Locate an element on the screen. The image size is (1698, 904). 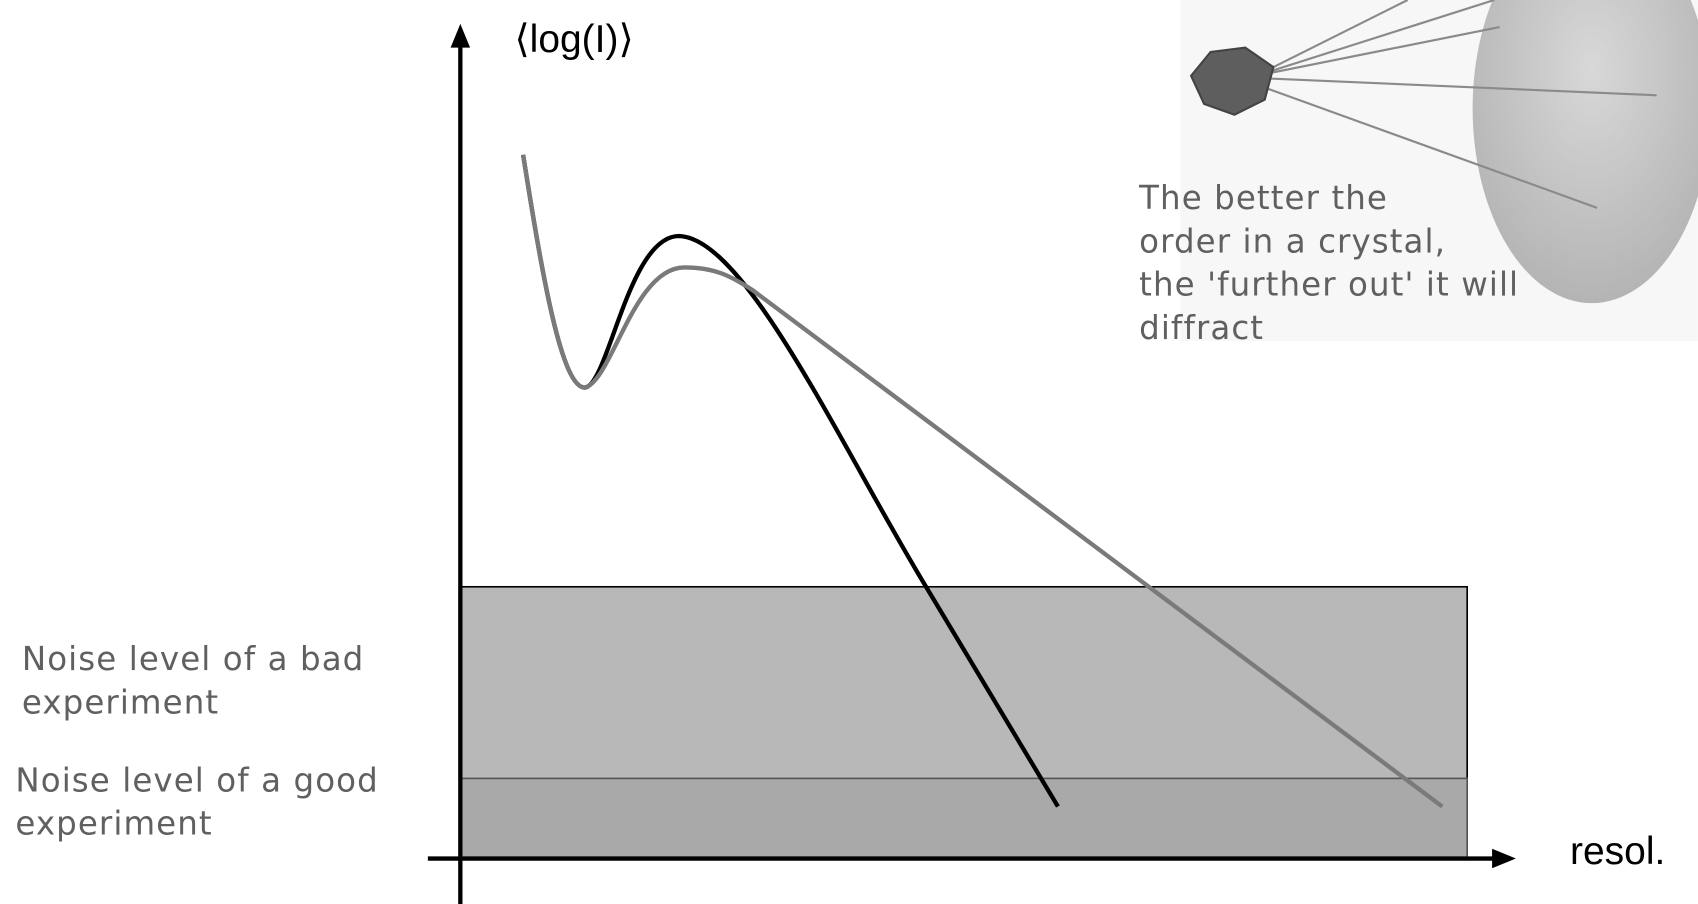
x-axis-arrow is located at coordinates (1504, 858).